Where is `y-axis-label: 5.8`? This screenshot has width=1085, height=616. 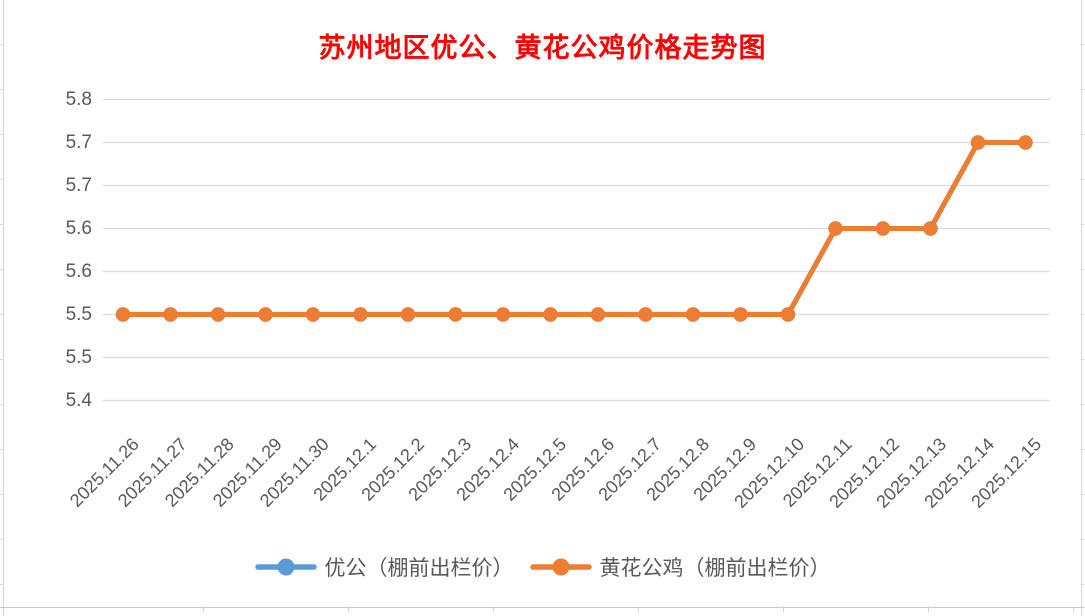
y-axis-label: 5.8 is located at coordinates (78, 99).